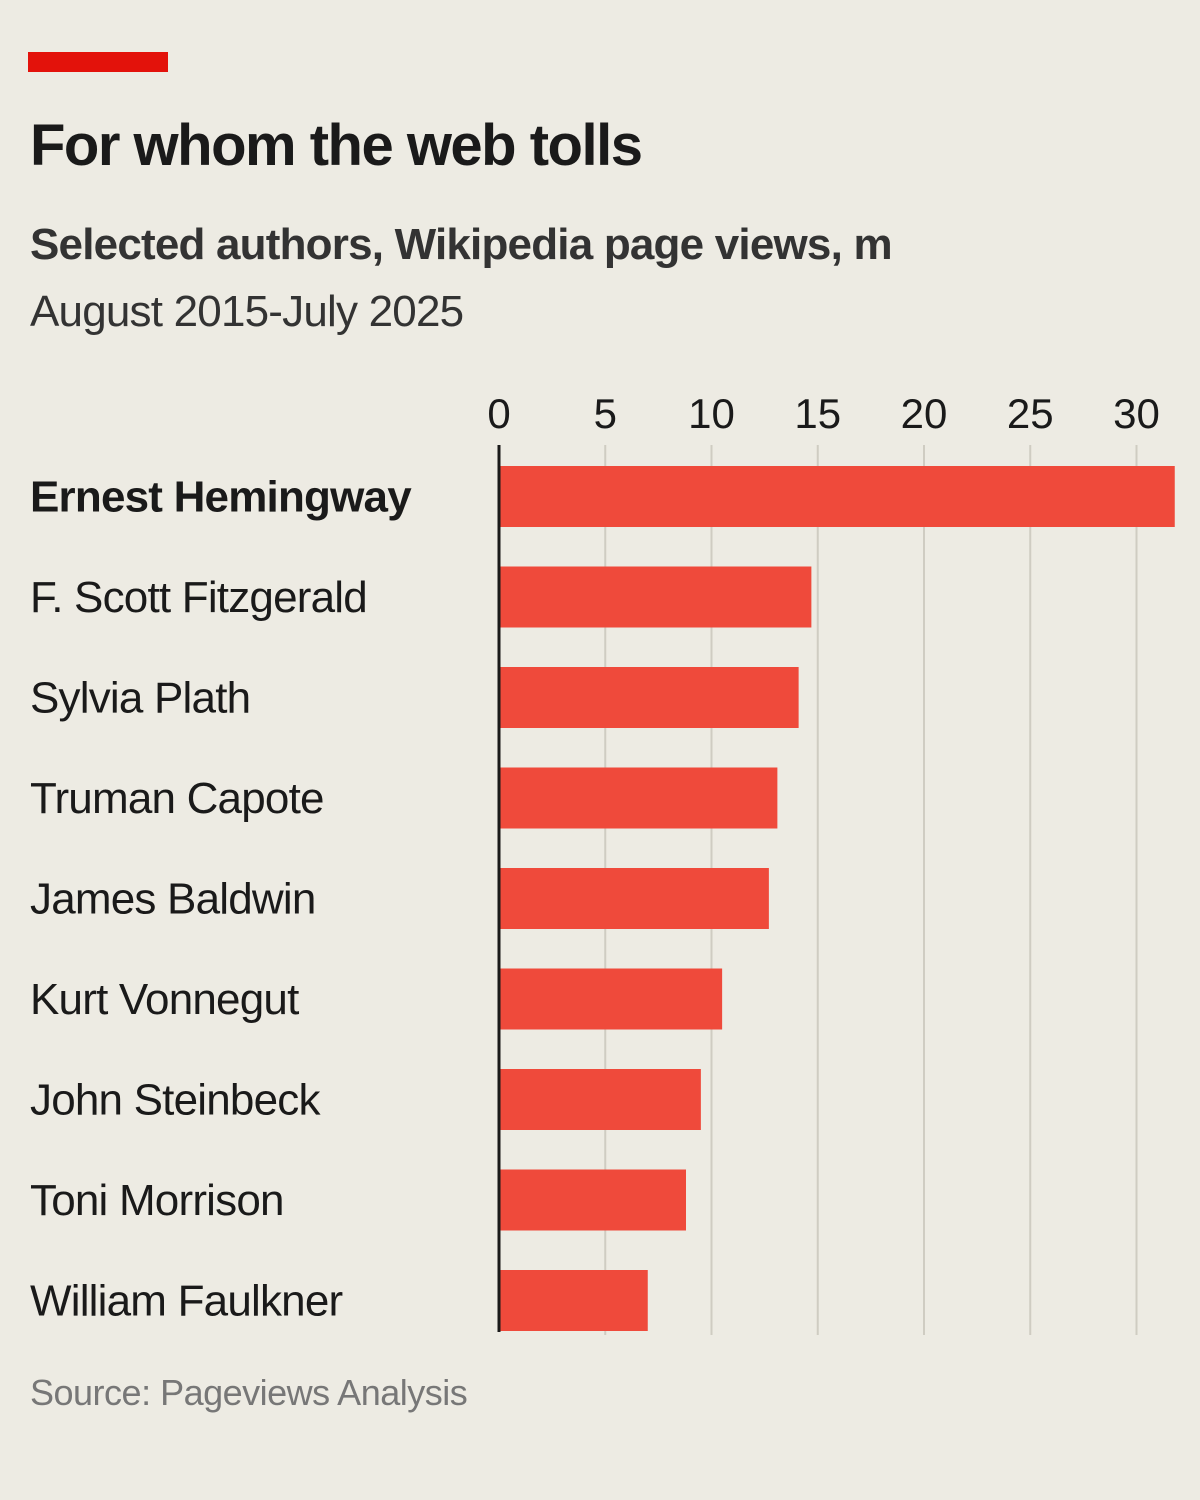 Image resolution: width=1200 pixels, height=1500 pixels. What do you see at coordinates (605, 413) in the screenshot?
I see `x-tick-label: 5` at bounding box center [605, 413].